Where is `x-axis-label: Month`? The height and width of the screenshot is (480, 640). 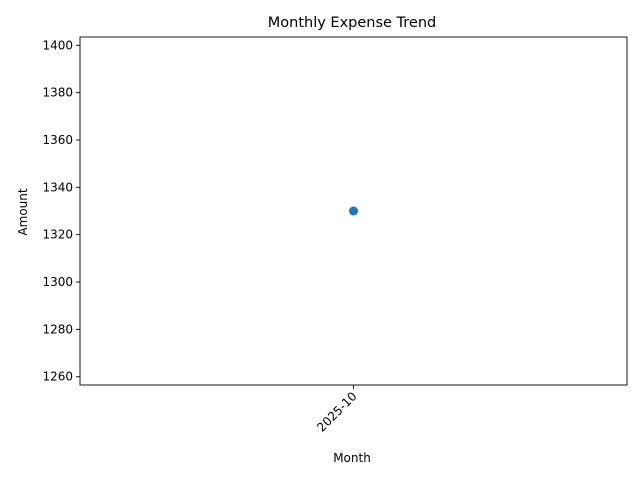 x-axis-label: Month is located at coordinates (352, 458).